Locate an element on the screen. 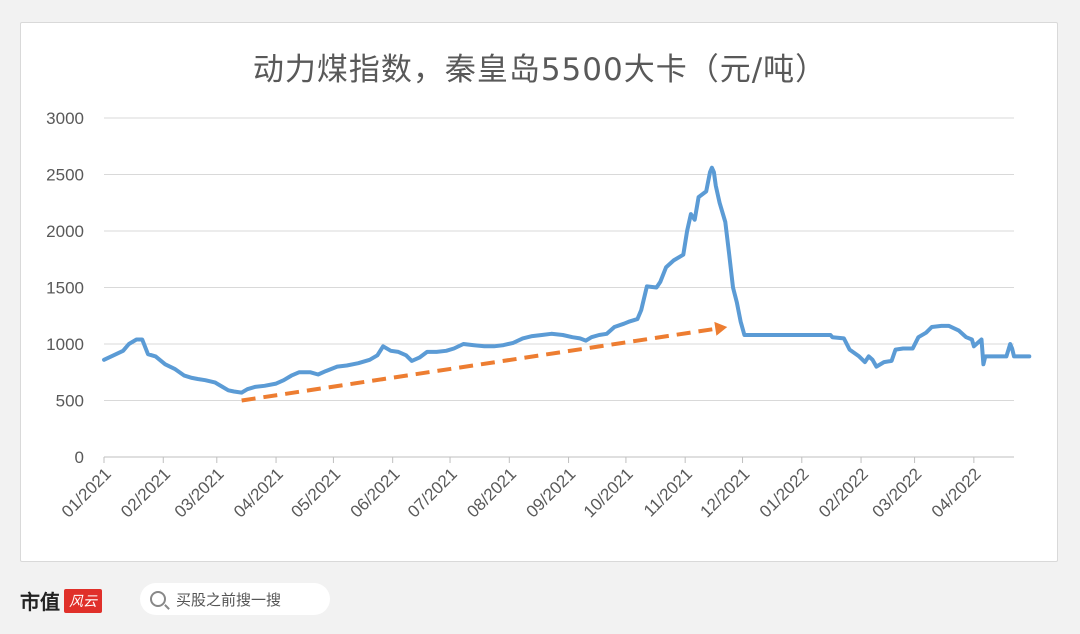  search-text: 买股之前搜一搜 is located at coordinates (229, 599).